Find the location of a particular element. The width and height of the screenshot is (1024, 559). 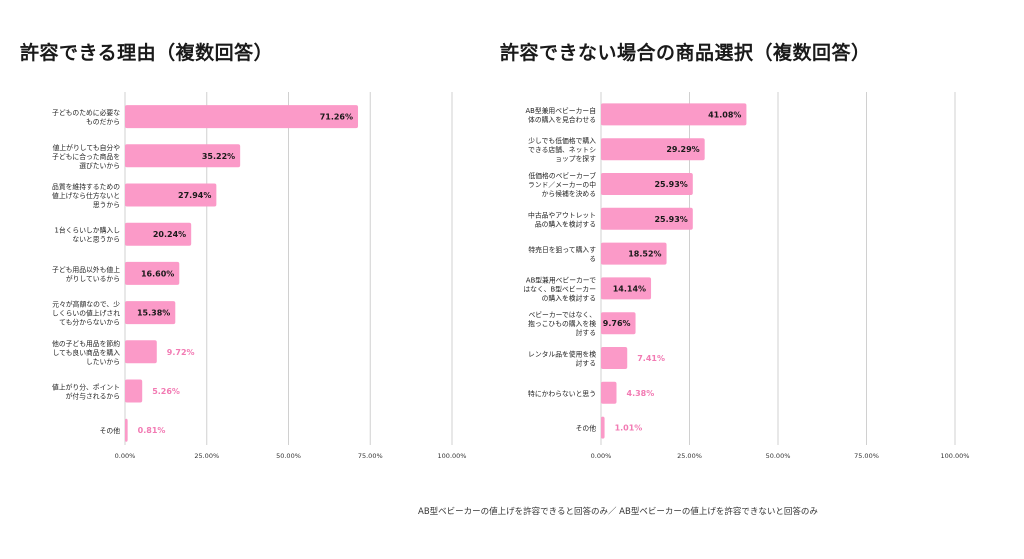

value-label: 5.26% is located at coordinates (166, 391).